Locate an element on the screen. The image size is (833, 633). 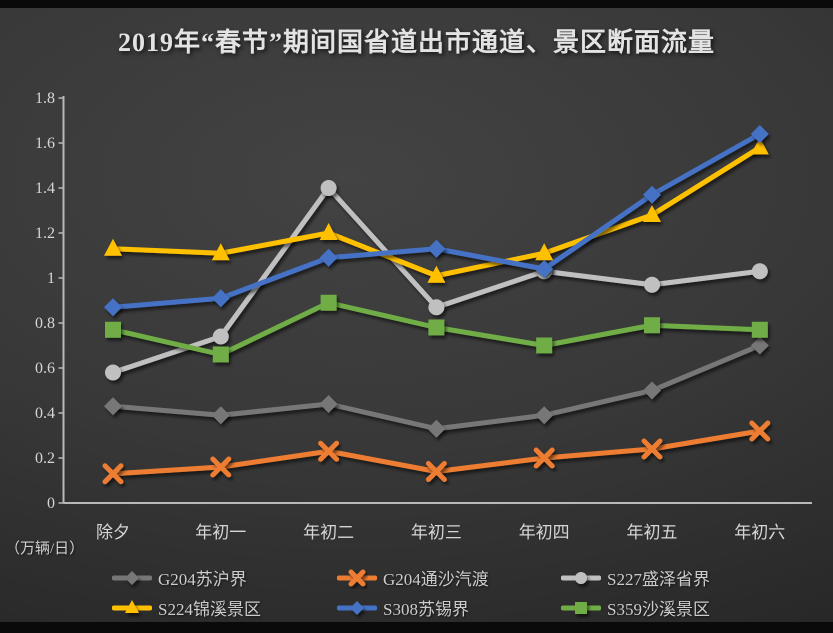
y-tick-label: 0.8 is located at coordinates (45, 323).